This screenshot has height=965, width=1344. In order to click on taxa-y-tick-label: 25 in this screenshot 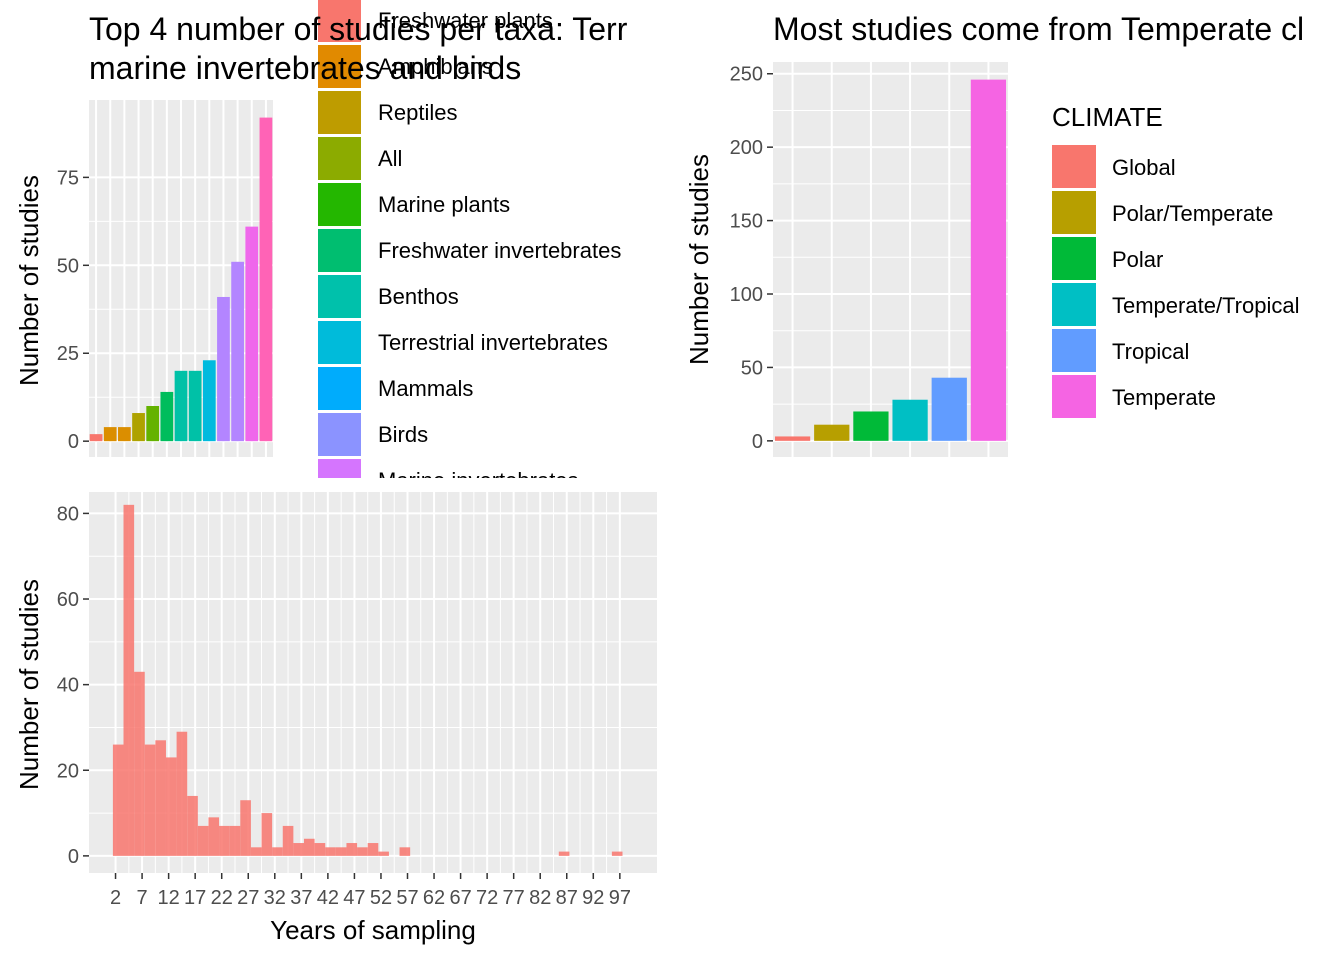, I will do `click(68, 354)`.